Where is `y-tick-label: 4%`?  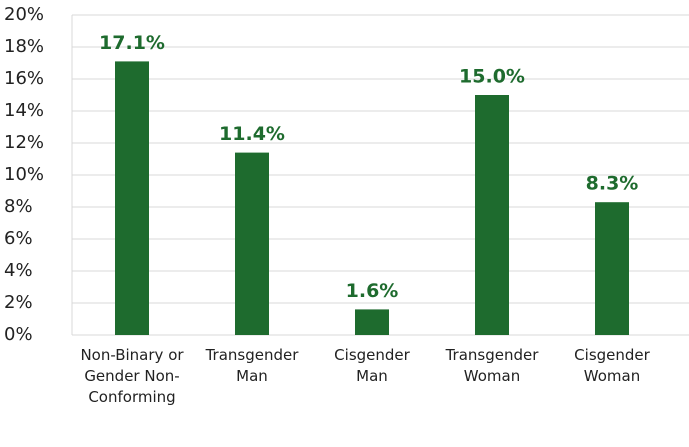 y-tick-label: 4% is located at coordinates (18, 270).